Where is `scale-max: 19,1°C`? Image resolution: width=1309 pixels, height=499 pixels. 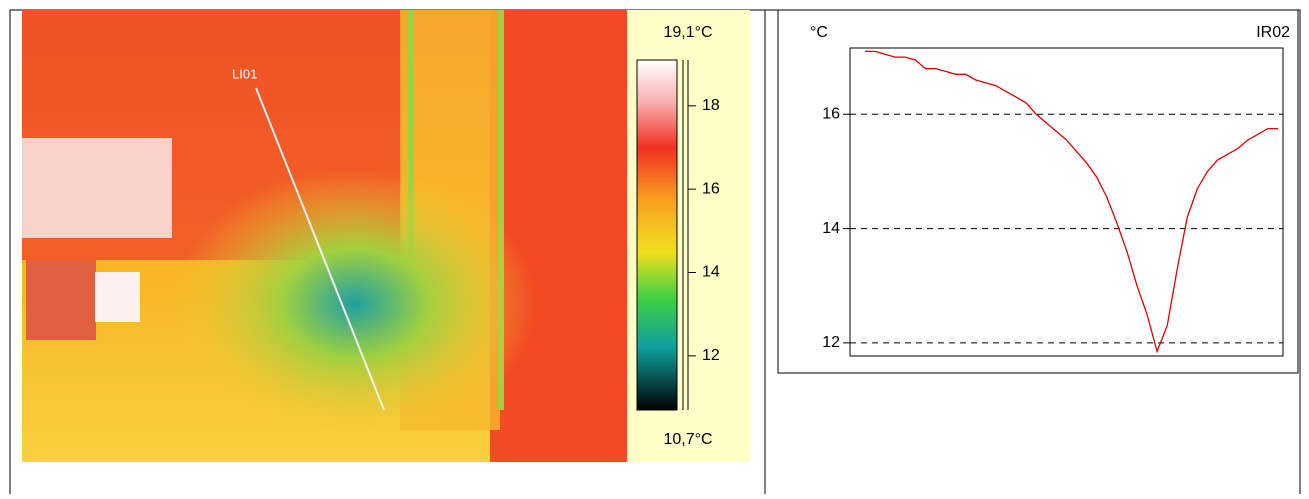
scale-max: 19,1°C is located at coordinates (687, 32).